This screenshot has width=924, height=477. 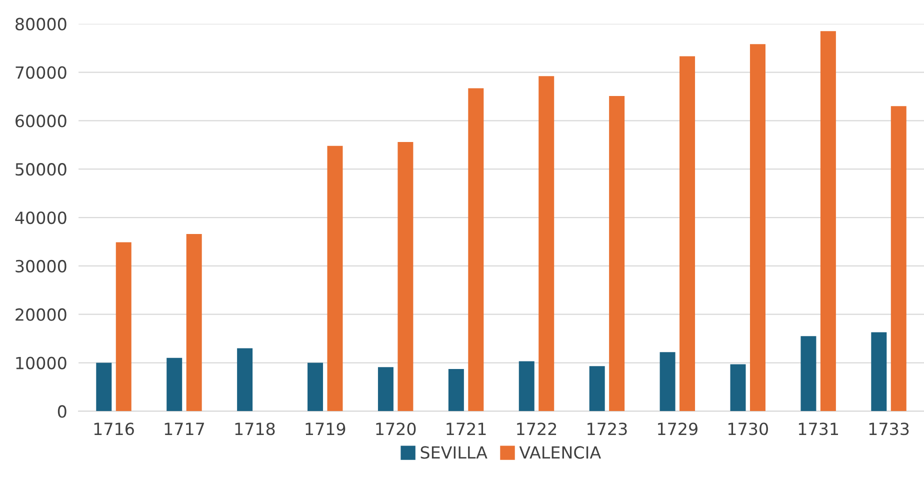 I want to click on x-tick-label: 1722, so click(x=536, y=428).